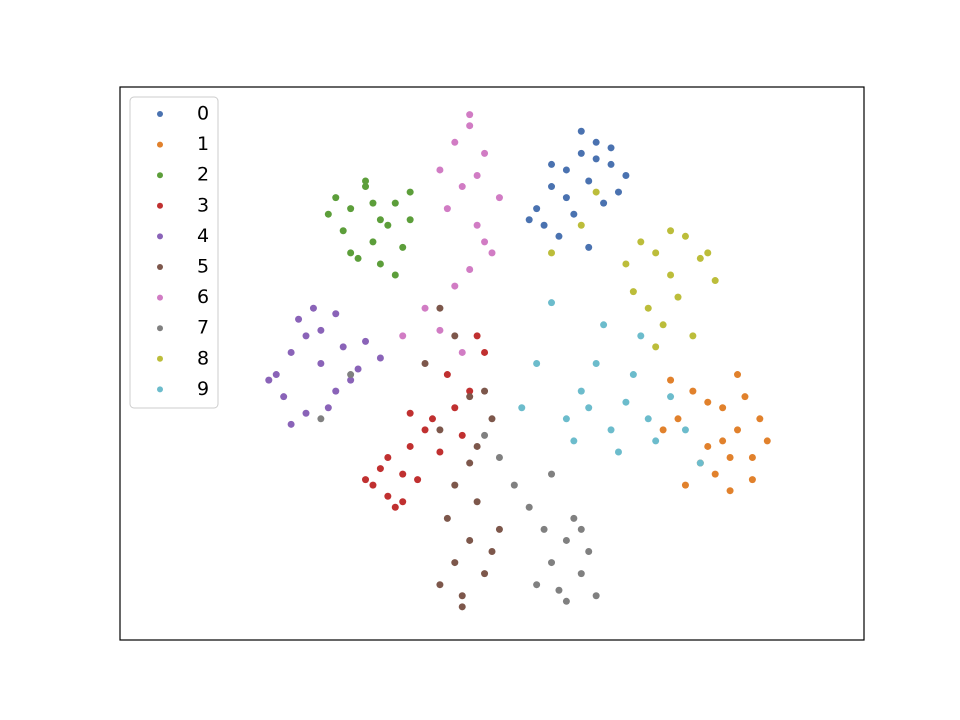 This screenshot has height=720, width=960. What do you see at coordinates (203, 144) in the screenshot?
I see `legend-label: 1` at bounding box center [203, 144].